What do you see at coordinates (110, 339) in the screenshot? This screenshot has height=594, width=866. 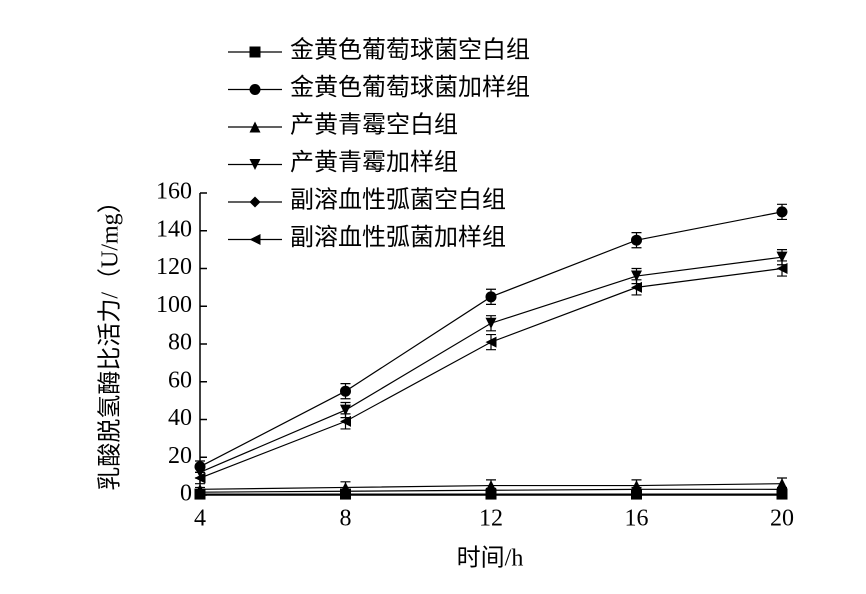 I see `y-axis-label: 乳酸脱氢酶比活力/（U/mg）` at bounding box center [110, 339].